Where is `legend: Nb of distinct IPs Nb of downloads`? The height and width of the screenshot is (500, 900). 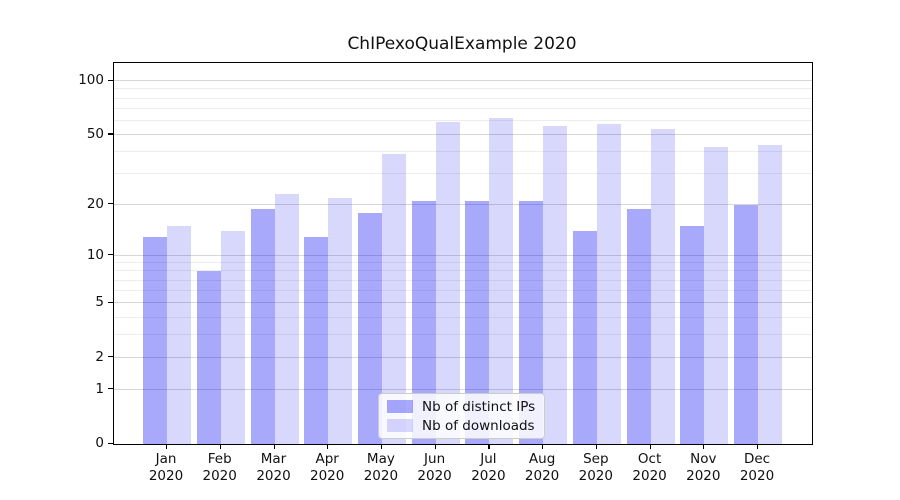
legend: Nb of distinct IPs Nb of downloads is located at coordinates (461, 416).